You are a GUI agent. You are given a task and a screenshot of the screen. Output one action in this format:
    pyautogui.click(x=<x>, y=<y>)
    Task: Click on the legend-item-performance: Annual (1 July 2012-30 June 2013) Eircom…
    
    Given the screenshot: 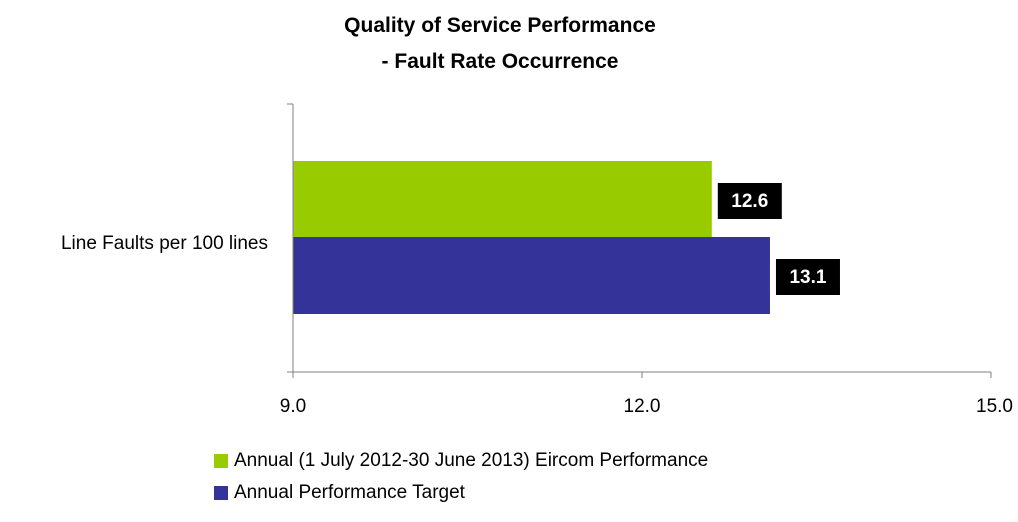 What is the action you would take?
    pyautogui.click(x=461, y=461)
    